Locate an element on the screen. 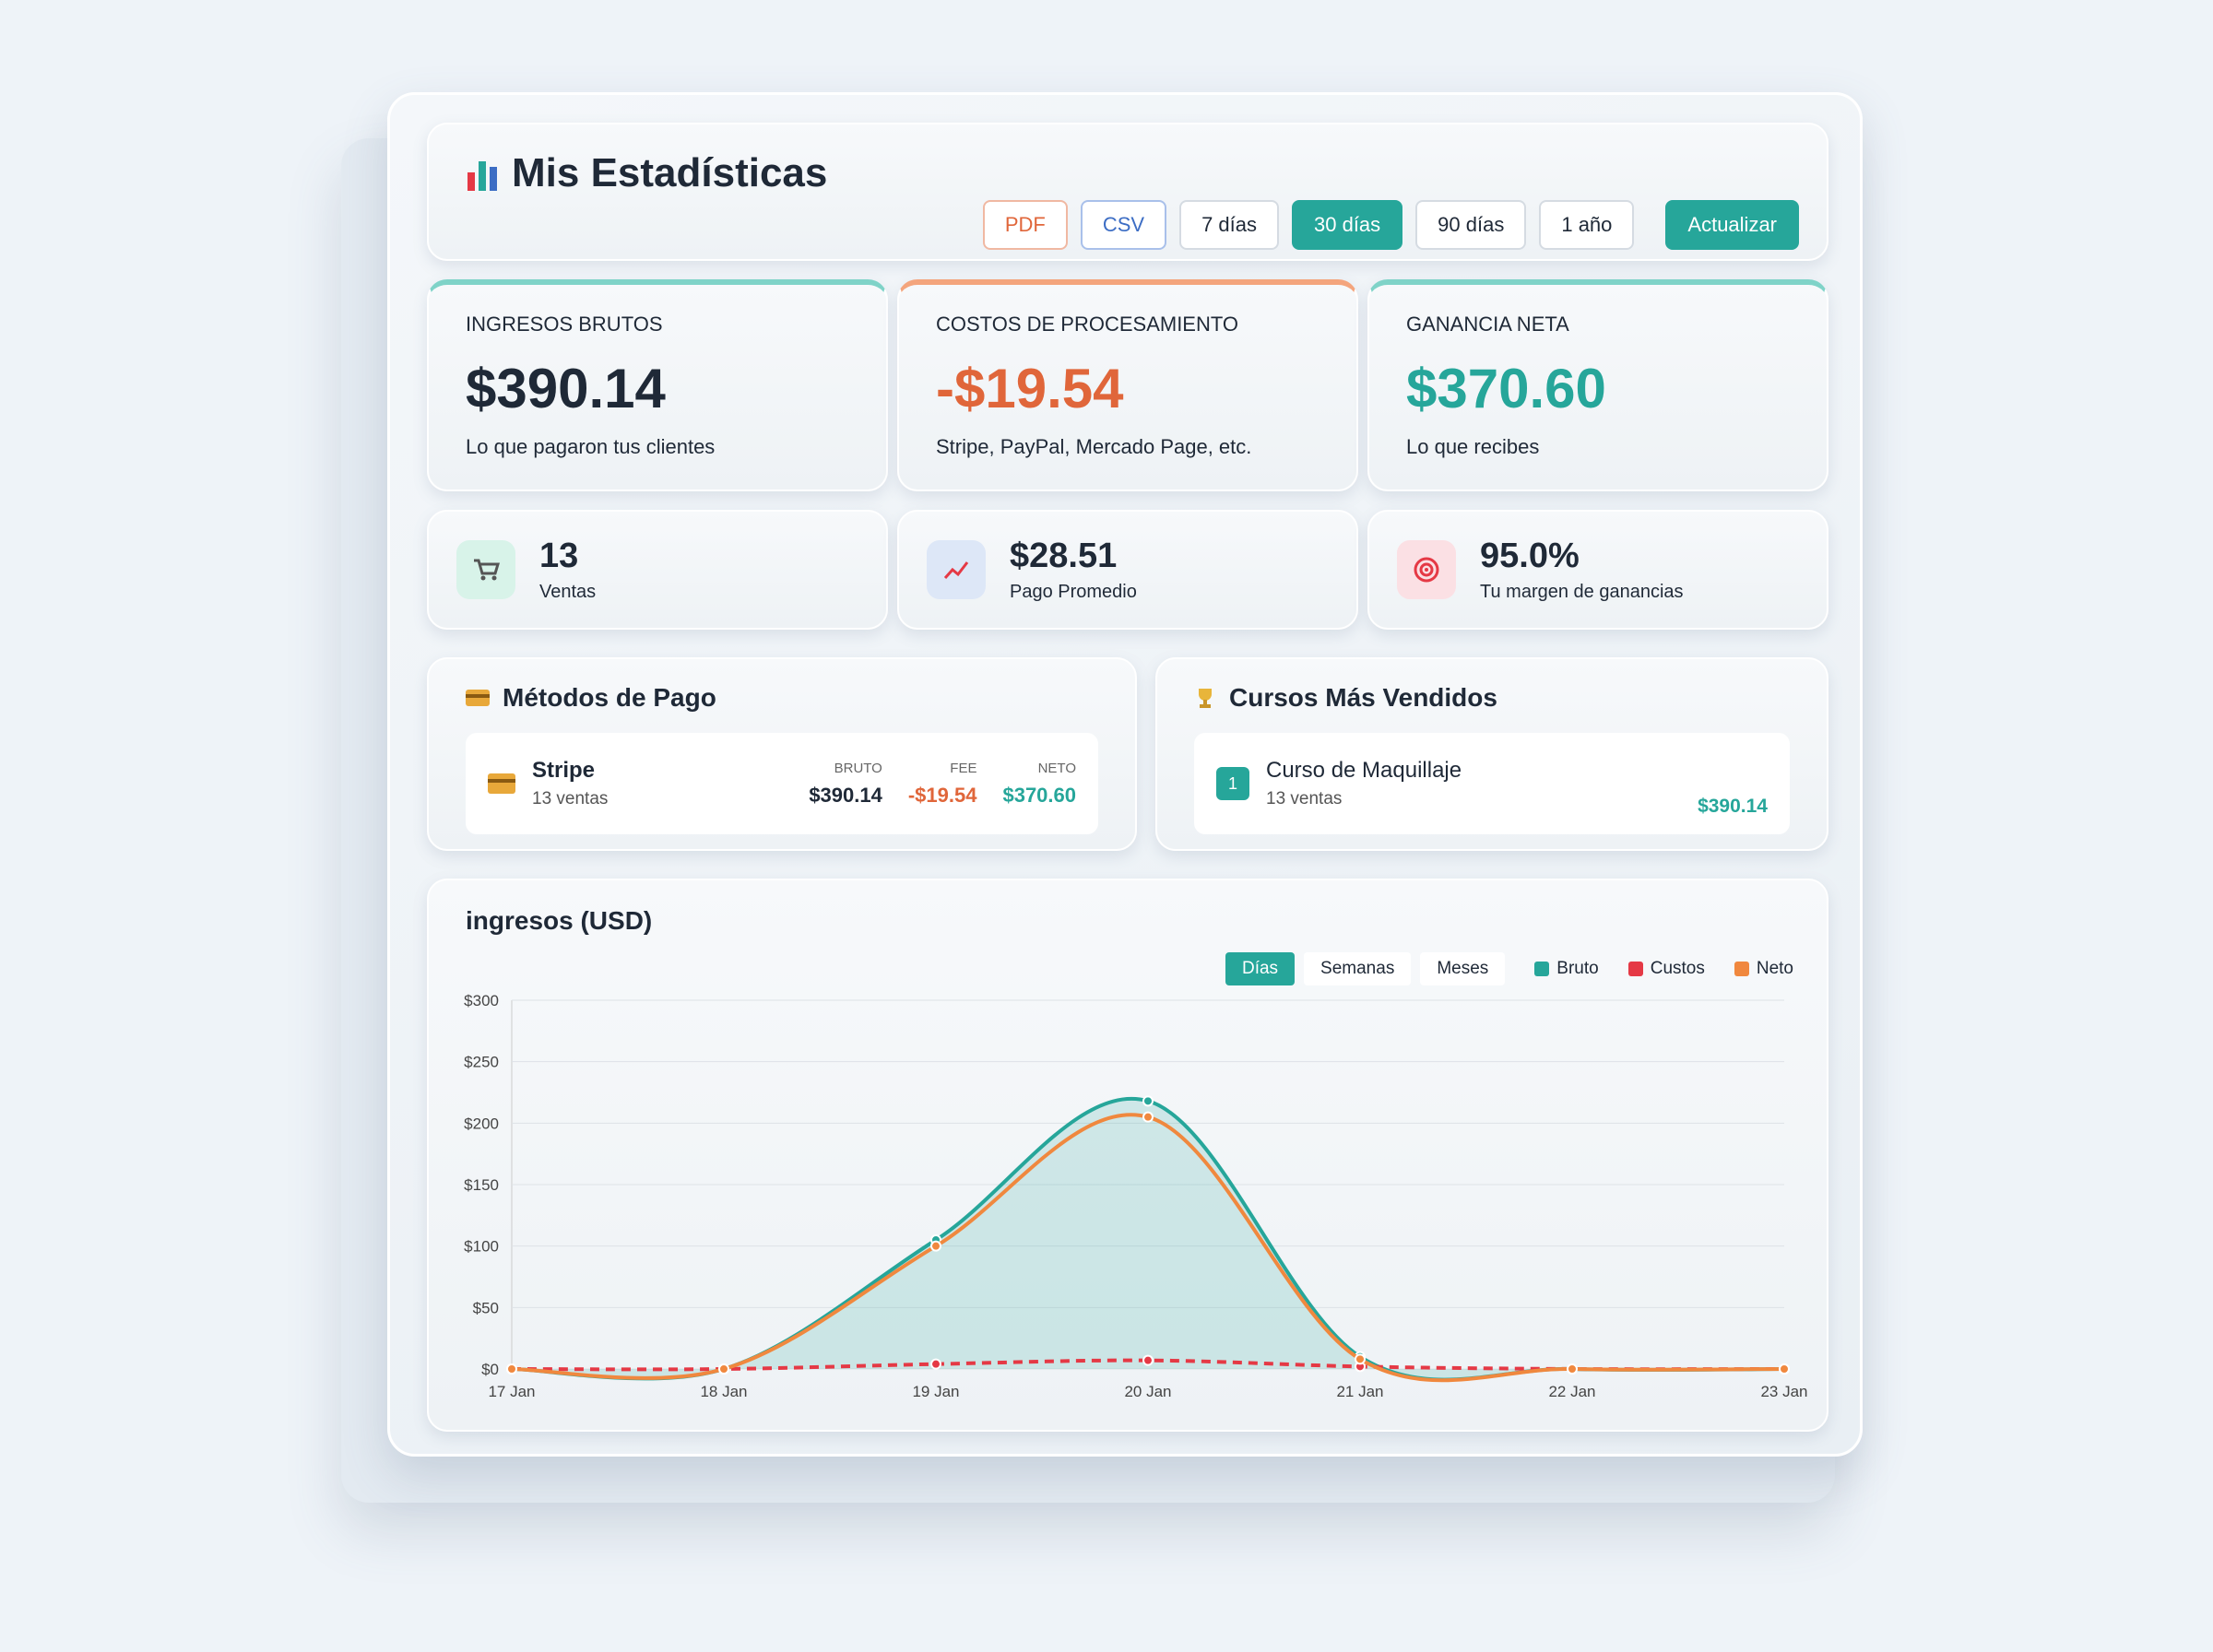 The height and width of the screenshot is (1652, 2213). course-name: Curso de Maquillaje is located at coordinates (1364, 770).